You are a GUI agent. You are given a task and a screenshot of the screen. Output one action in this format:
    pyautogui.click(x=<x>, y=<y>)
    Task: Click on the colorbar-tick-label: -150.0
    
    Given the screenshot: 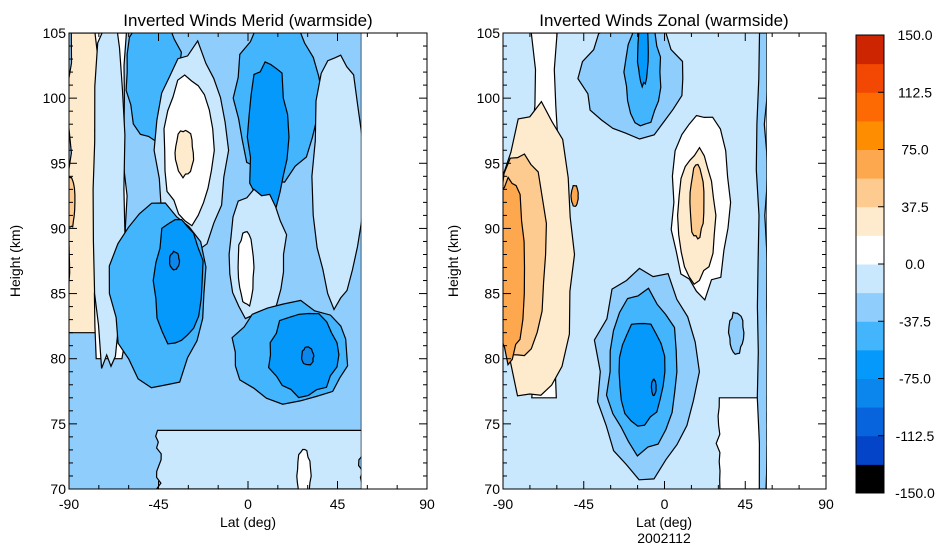 What is the action you would take?
    pyautogui.click(x=915, y=493)
    